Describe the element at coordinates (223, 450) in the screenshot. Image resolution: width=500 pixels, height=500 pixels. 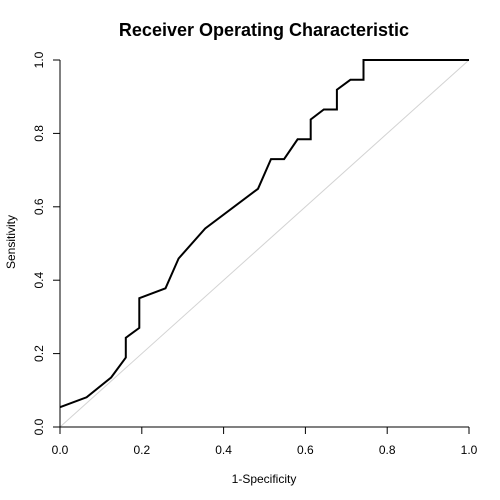
I see `x-tick-label: 0.4` at that location.